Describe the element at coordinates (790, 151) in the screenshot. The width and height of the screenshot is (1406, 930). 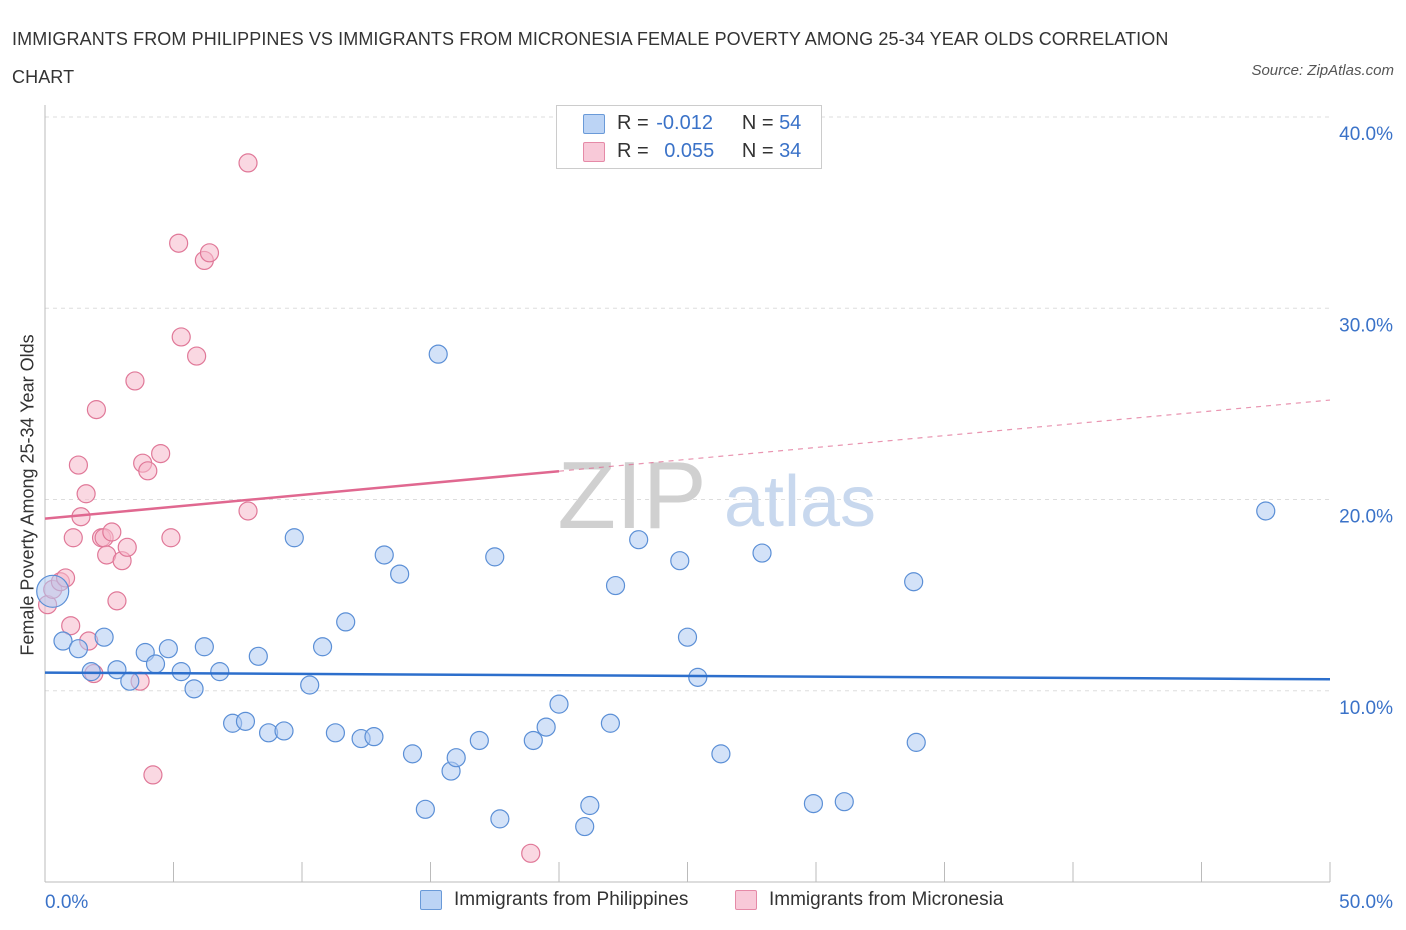
I see `legend-n-value: 34` at that location.